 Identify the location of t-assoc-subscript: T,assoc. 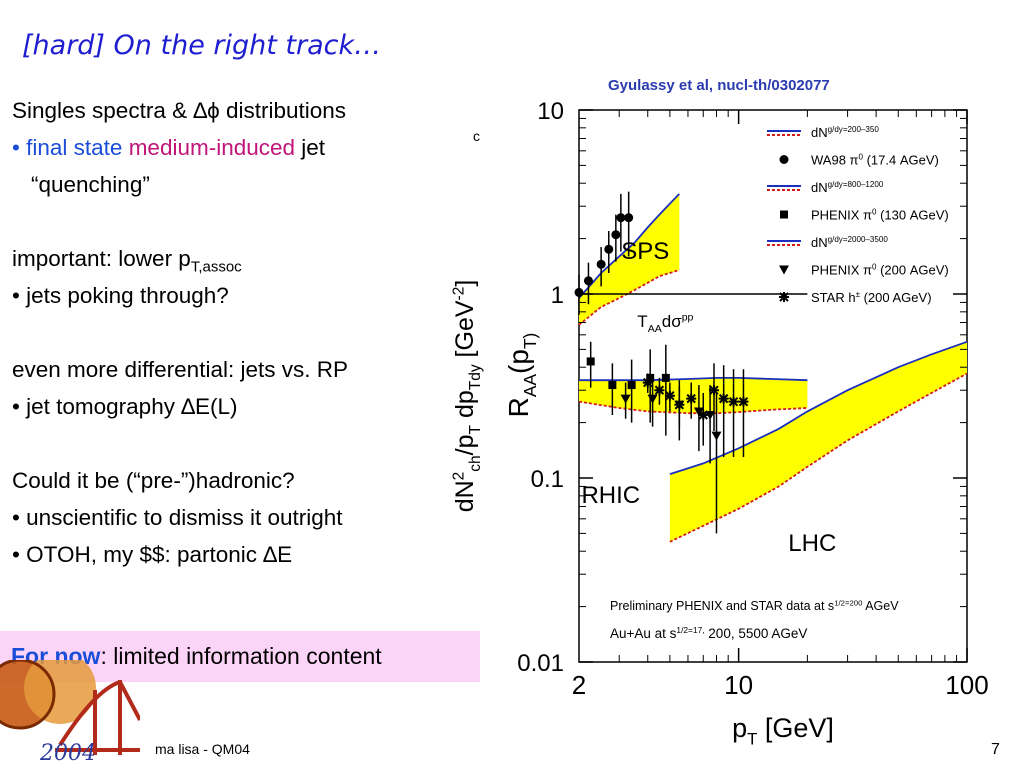
(216, 267).